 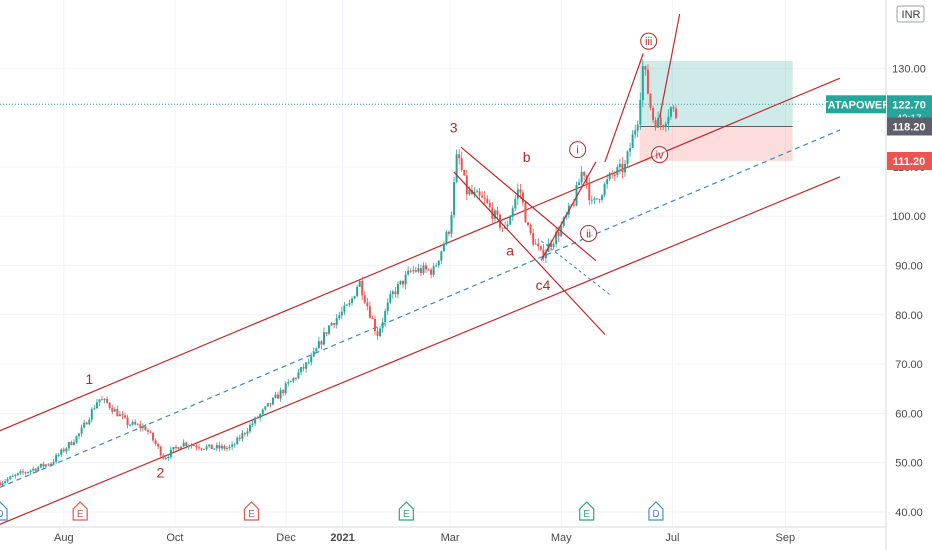 I want to click on wave-label-circle, so click(x=660, y=155).